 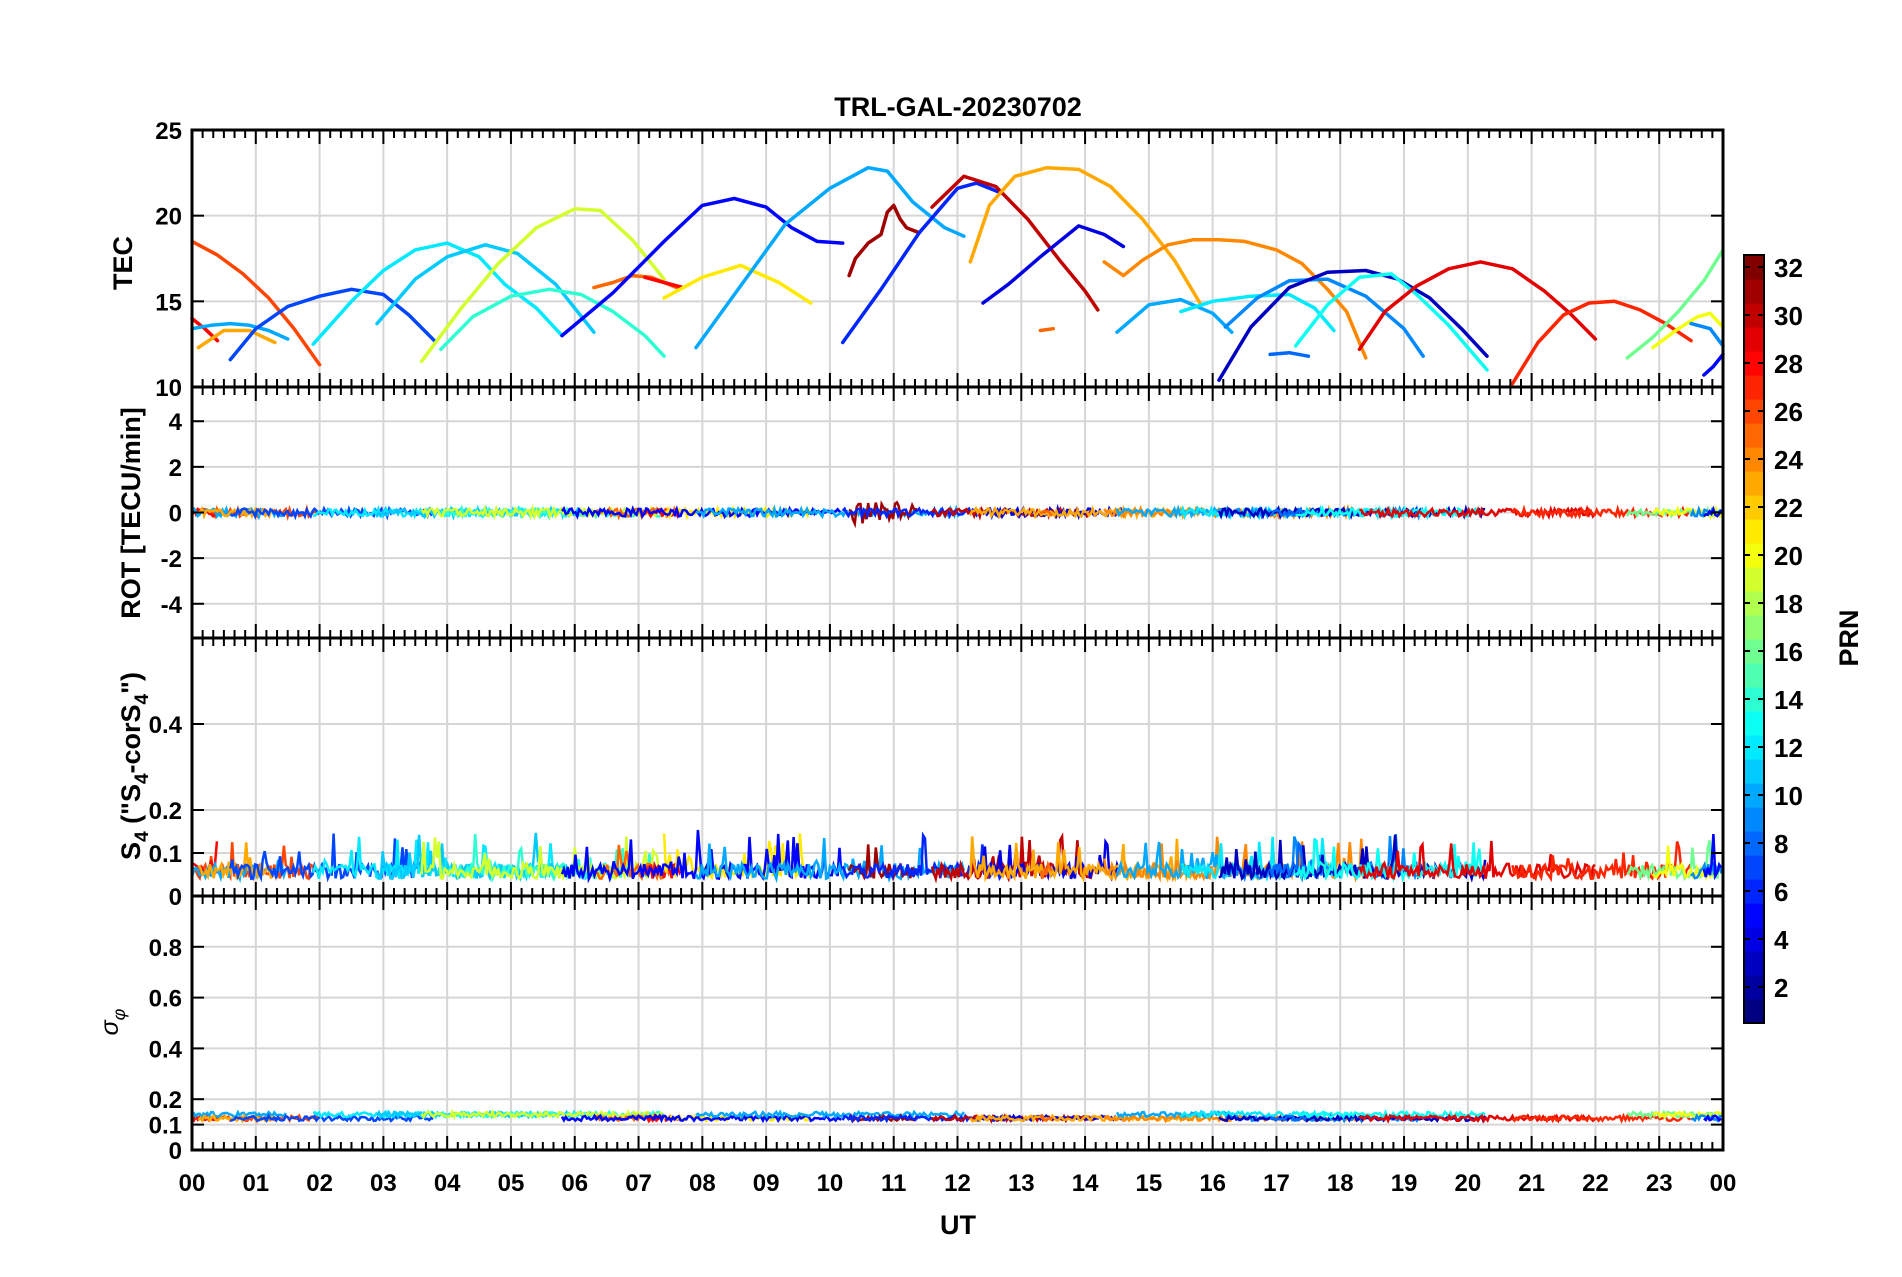 What do you see at coordinates (134, 766) in the screenshot?
I see `s4-axis-label: S4 ("S4-corS4")` at bounding box center [134, 766].